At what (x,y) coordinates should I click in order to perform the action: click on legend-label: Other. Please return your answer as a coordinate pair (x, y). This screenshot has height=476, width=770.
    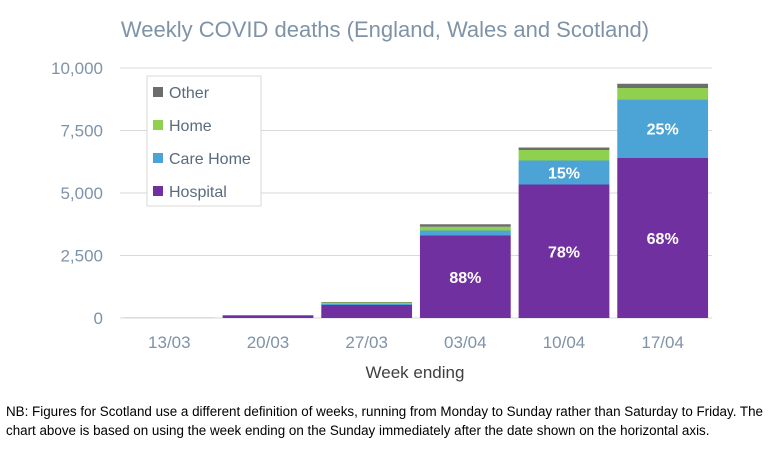
    Looking at the image, I should click on (189, 93).